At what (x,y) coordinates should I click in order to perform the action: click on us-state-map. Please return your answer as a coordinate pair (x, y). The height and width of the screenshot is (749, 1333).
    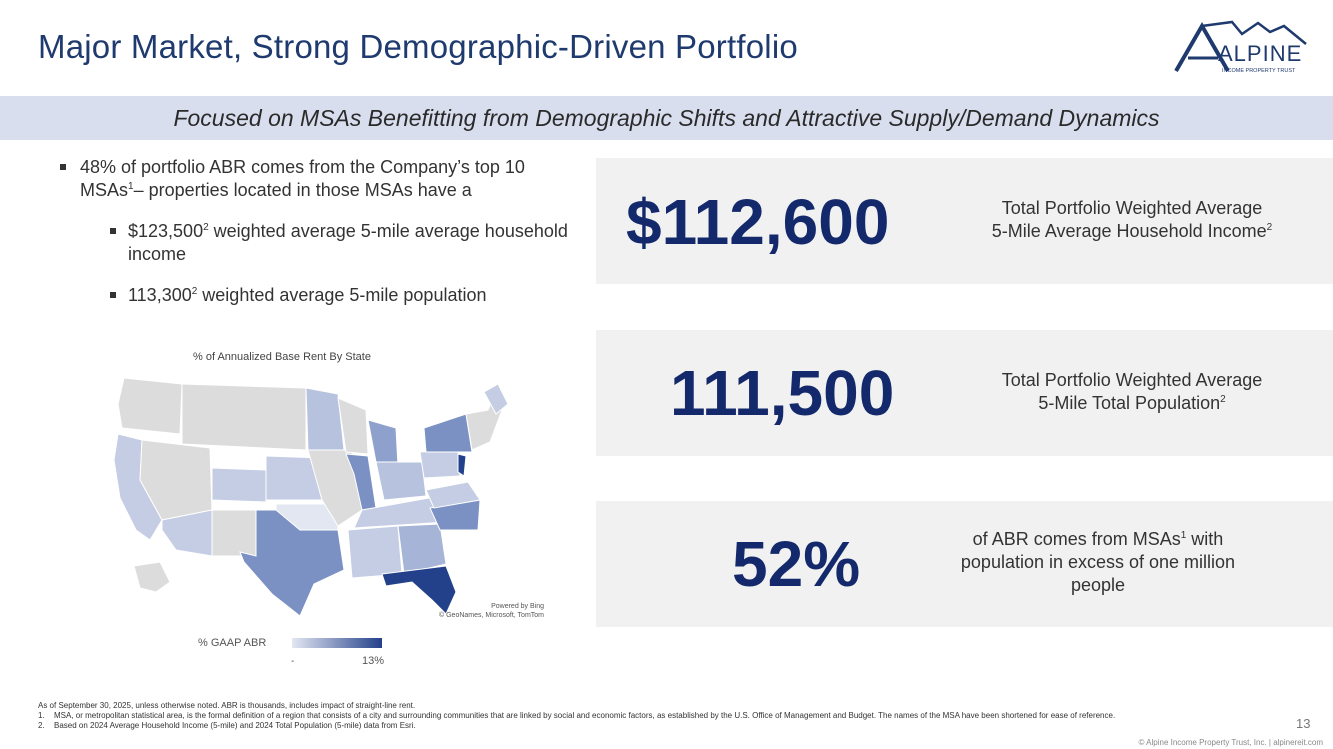
    Looking at the image, I should click on (310, 495).